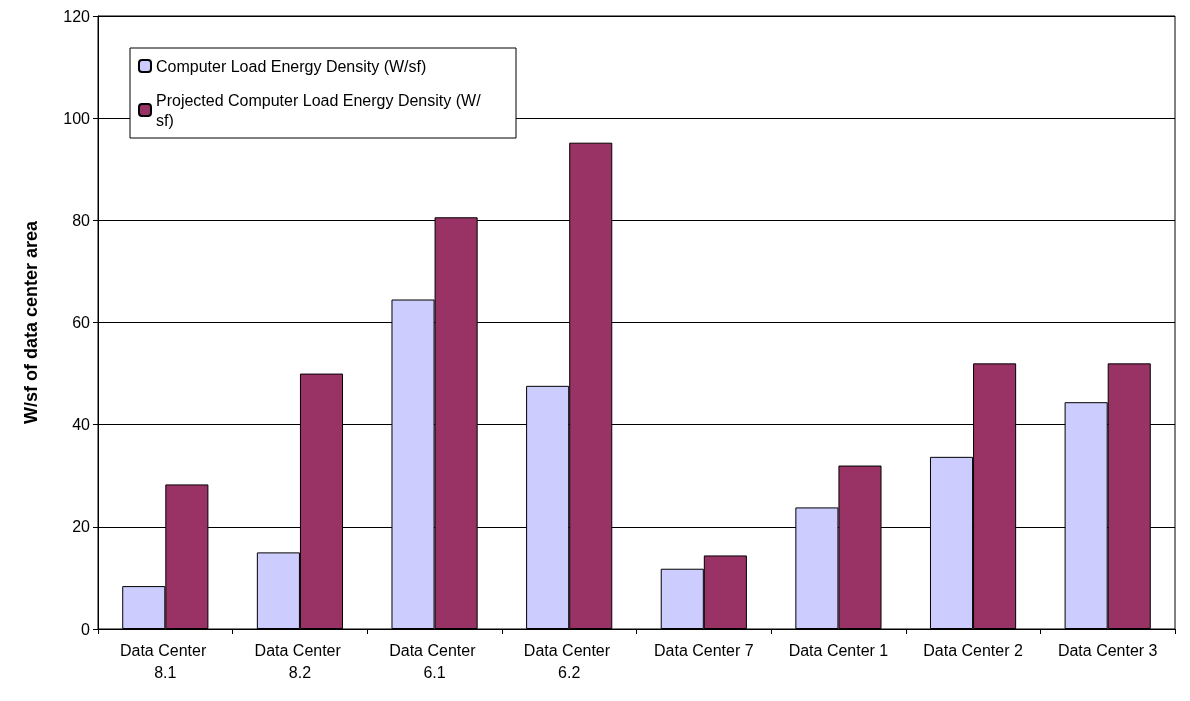 This screenshot has width=1190, height=701. What do you see at coordinates (569, 661) in the screenshot?
I see `x-tick-label: Data Center 6.2` at bounding box center [569, 661].